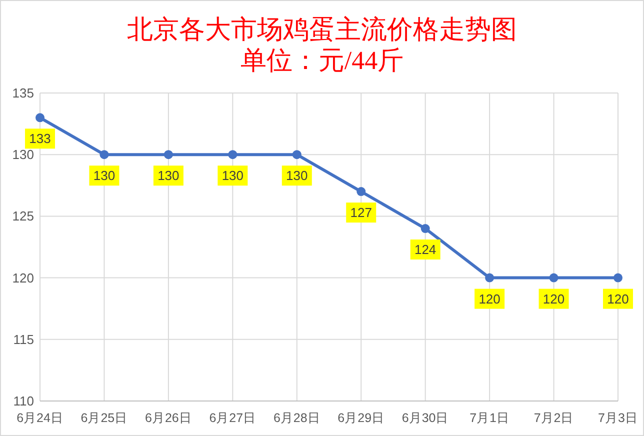 Image resolution: width=644 pixels, height=436 pixels. What do you see at coordinates (361, 418) in the screenshot?
I see `x-tick-label: 6月29日` at bounding box center [361, 418].